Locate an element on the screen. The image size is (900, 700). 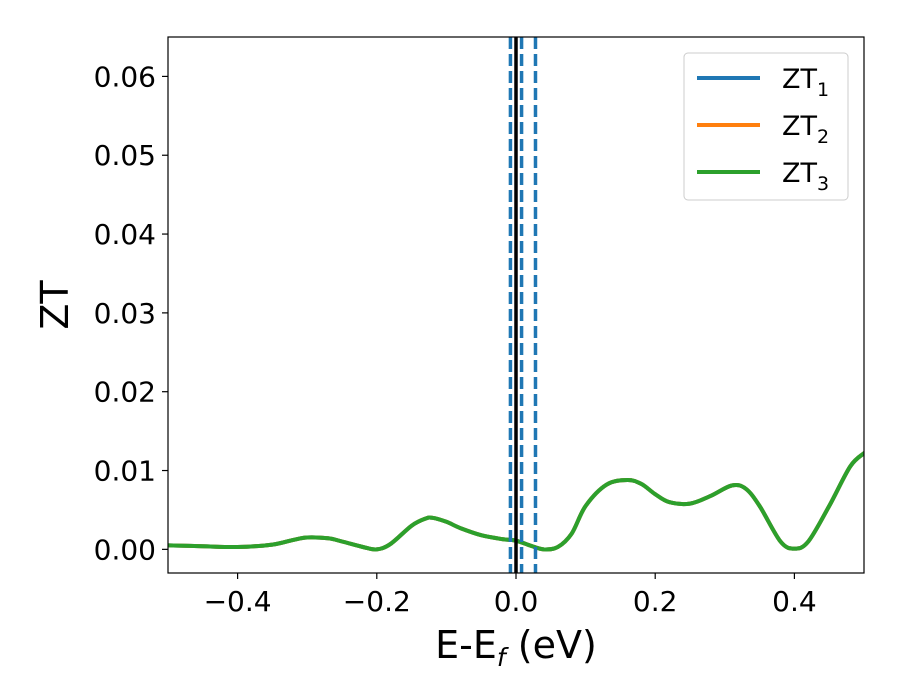
x-tick-label: 0.0 is located at coordinates (516, 601).